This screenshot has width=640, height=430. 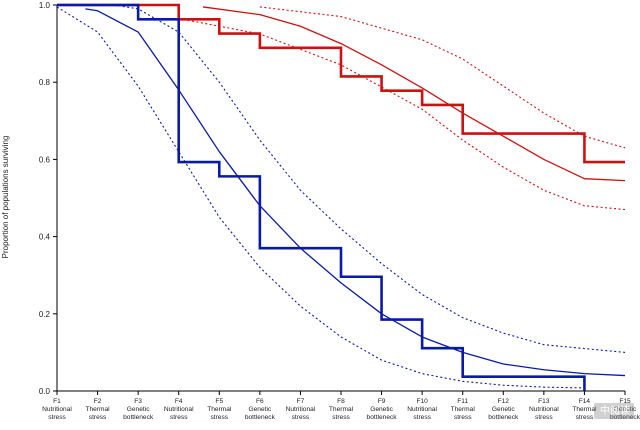 I want to click on x-tick-label: F10 Nutritional stress, so click(x=422, y=409).